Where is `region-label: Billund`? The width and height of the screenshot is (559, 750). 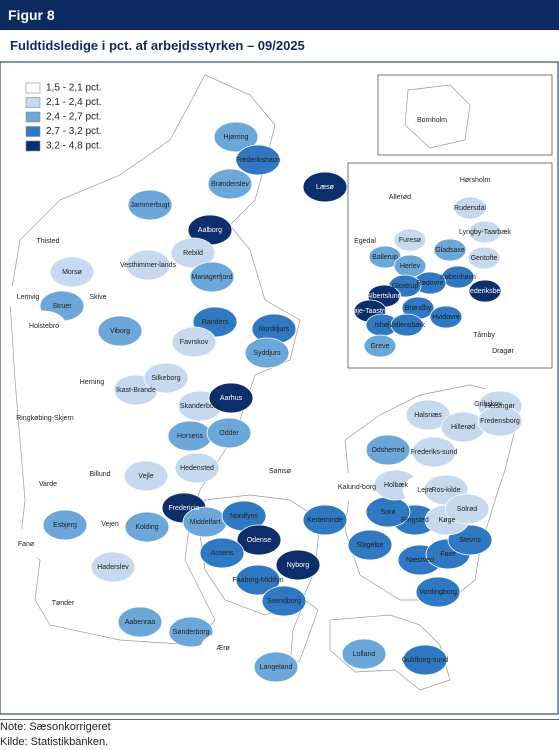
region-label: Billund is located at coordinates (99, 474).